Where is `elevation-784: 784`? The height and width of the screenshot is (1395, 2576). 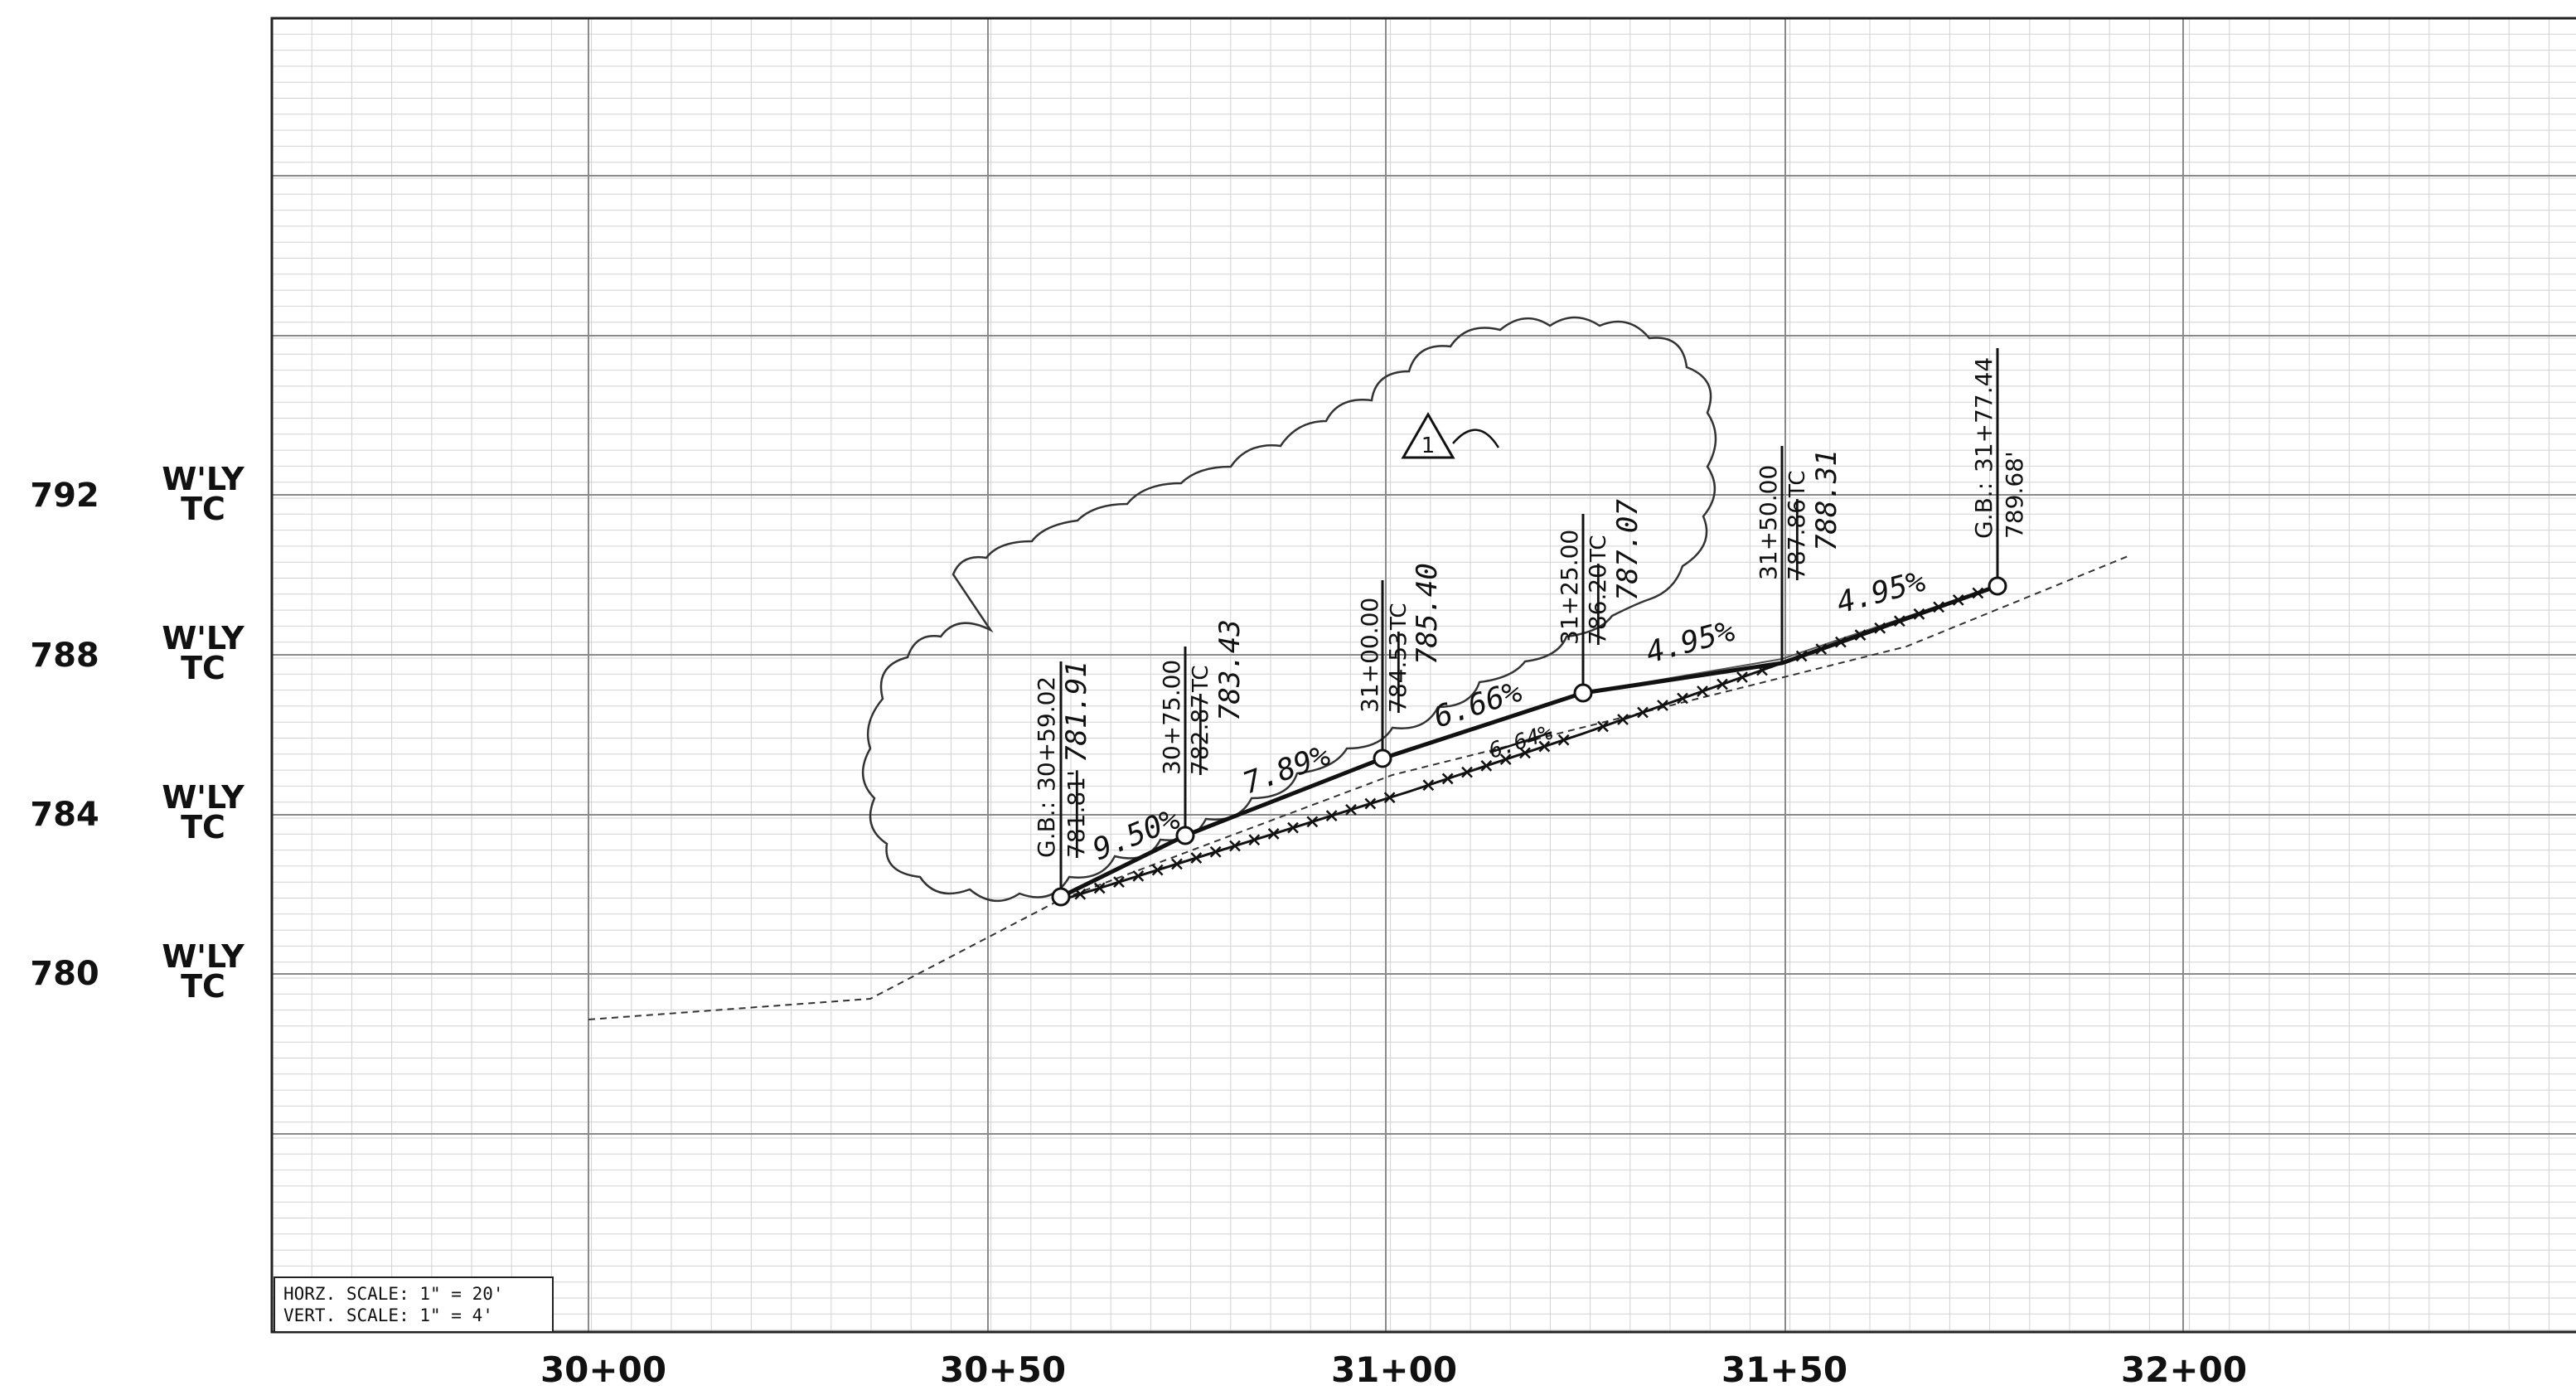
elevation-784: 784 is located at coordinates (64, 815).